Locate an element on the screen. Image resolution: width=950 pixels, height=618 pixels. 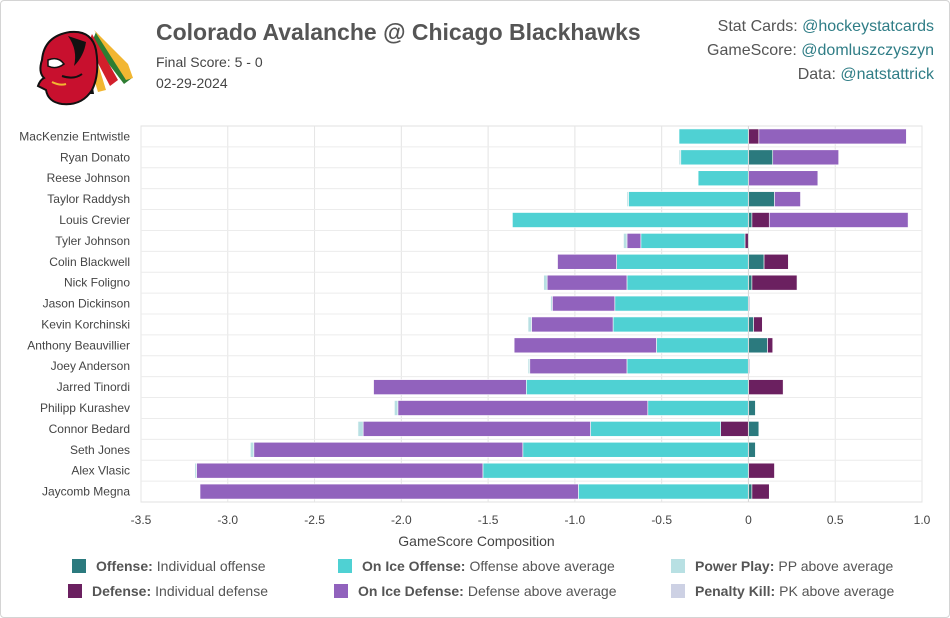
credit-label: Stat Cards: is located at coordinates (757, 26).